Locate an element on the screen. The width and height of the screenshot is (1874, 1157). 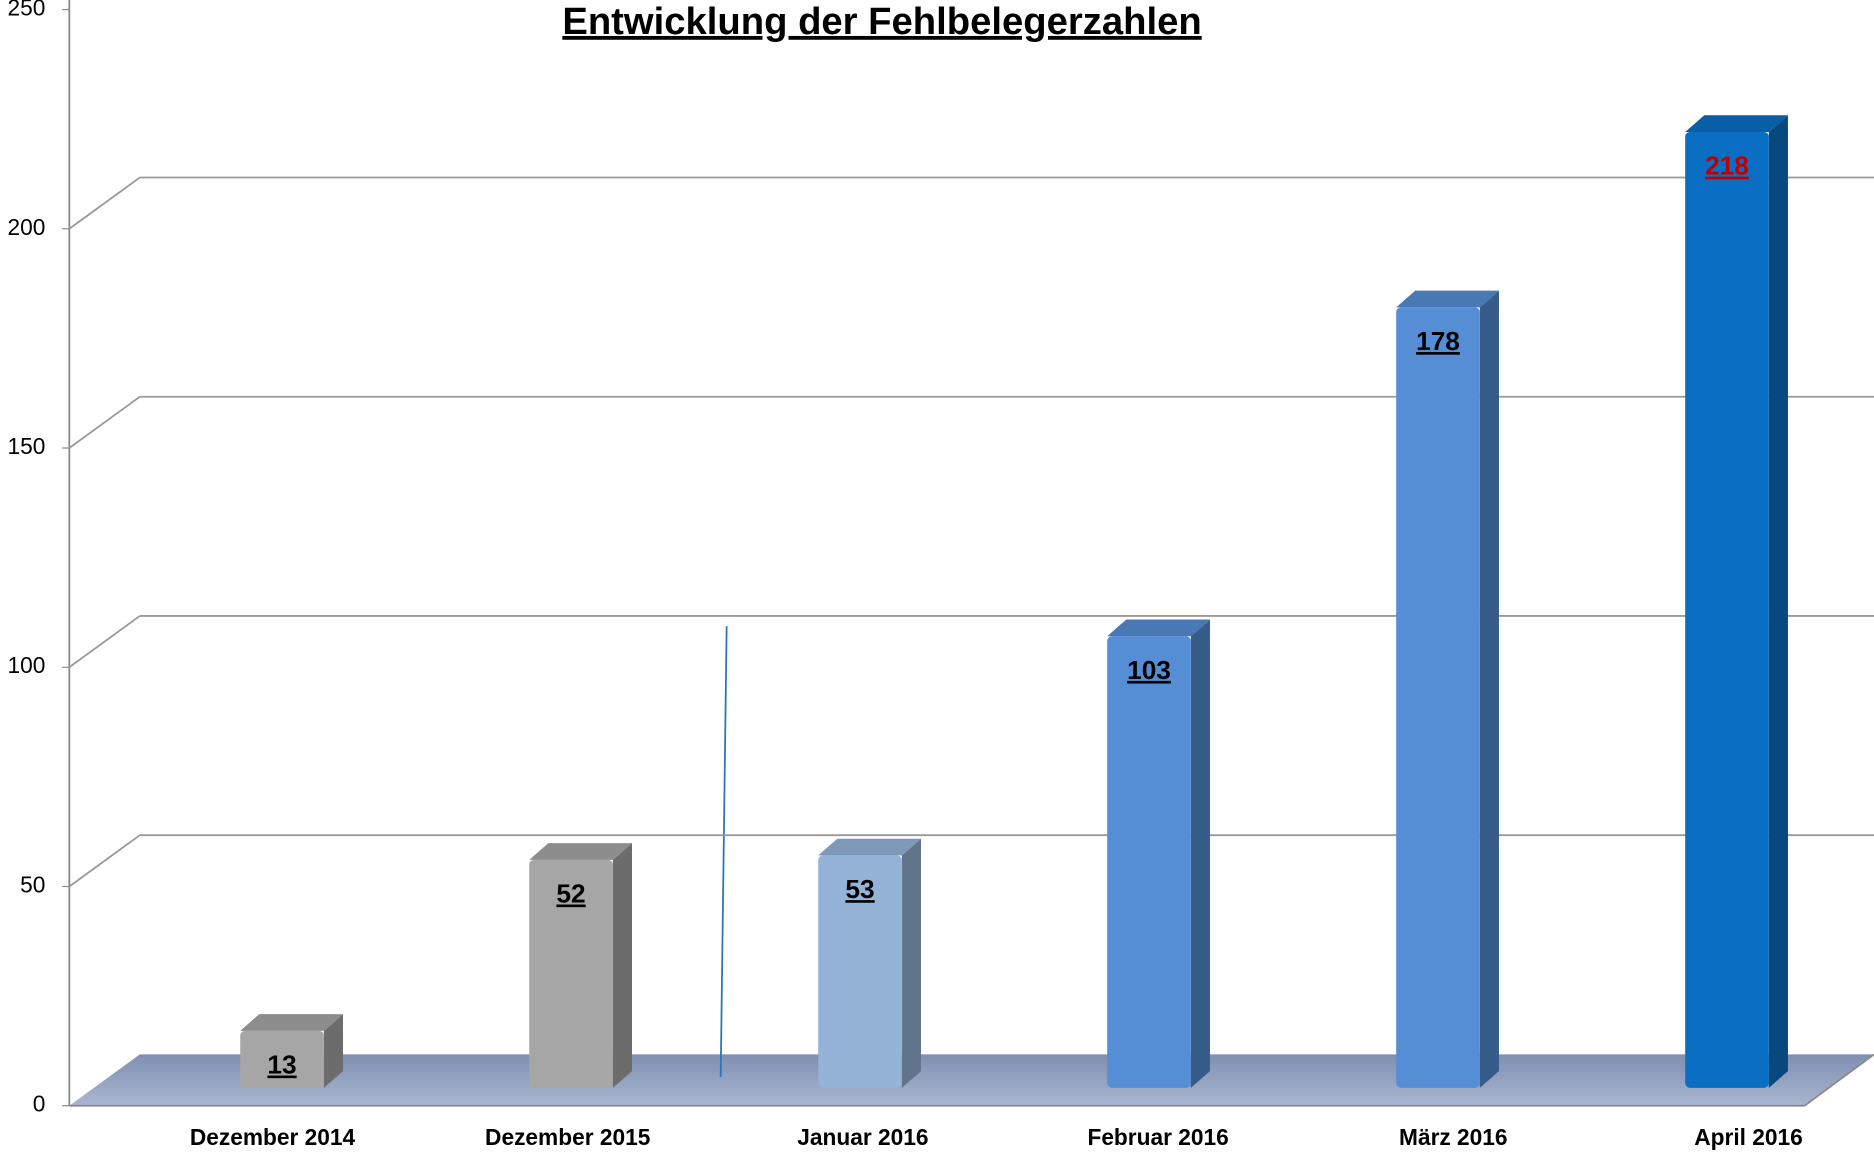
data-label: 53 is located at coordinates (859, 889).